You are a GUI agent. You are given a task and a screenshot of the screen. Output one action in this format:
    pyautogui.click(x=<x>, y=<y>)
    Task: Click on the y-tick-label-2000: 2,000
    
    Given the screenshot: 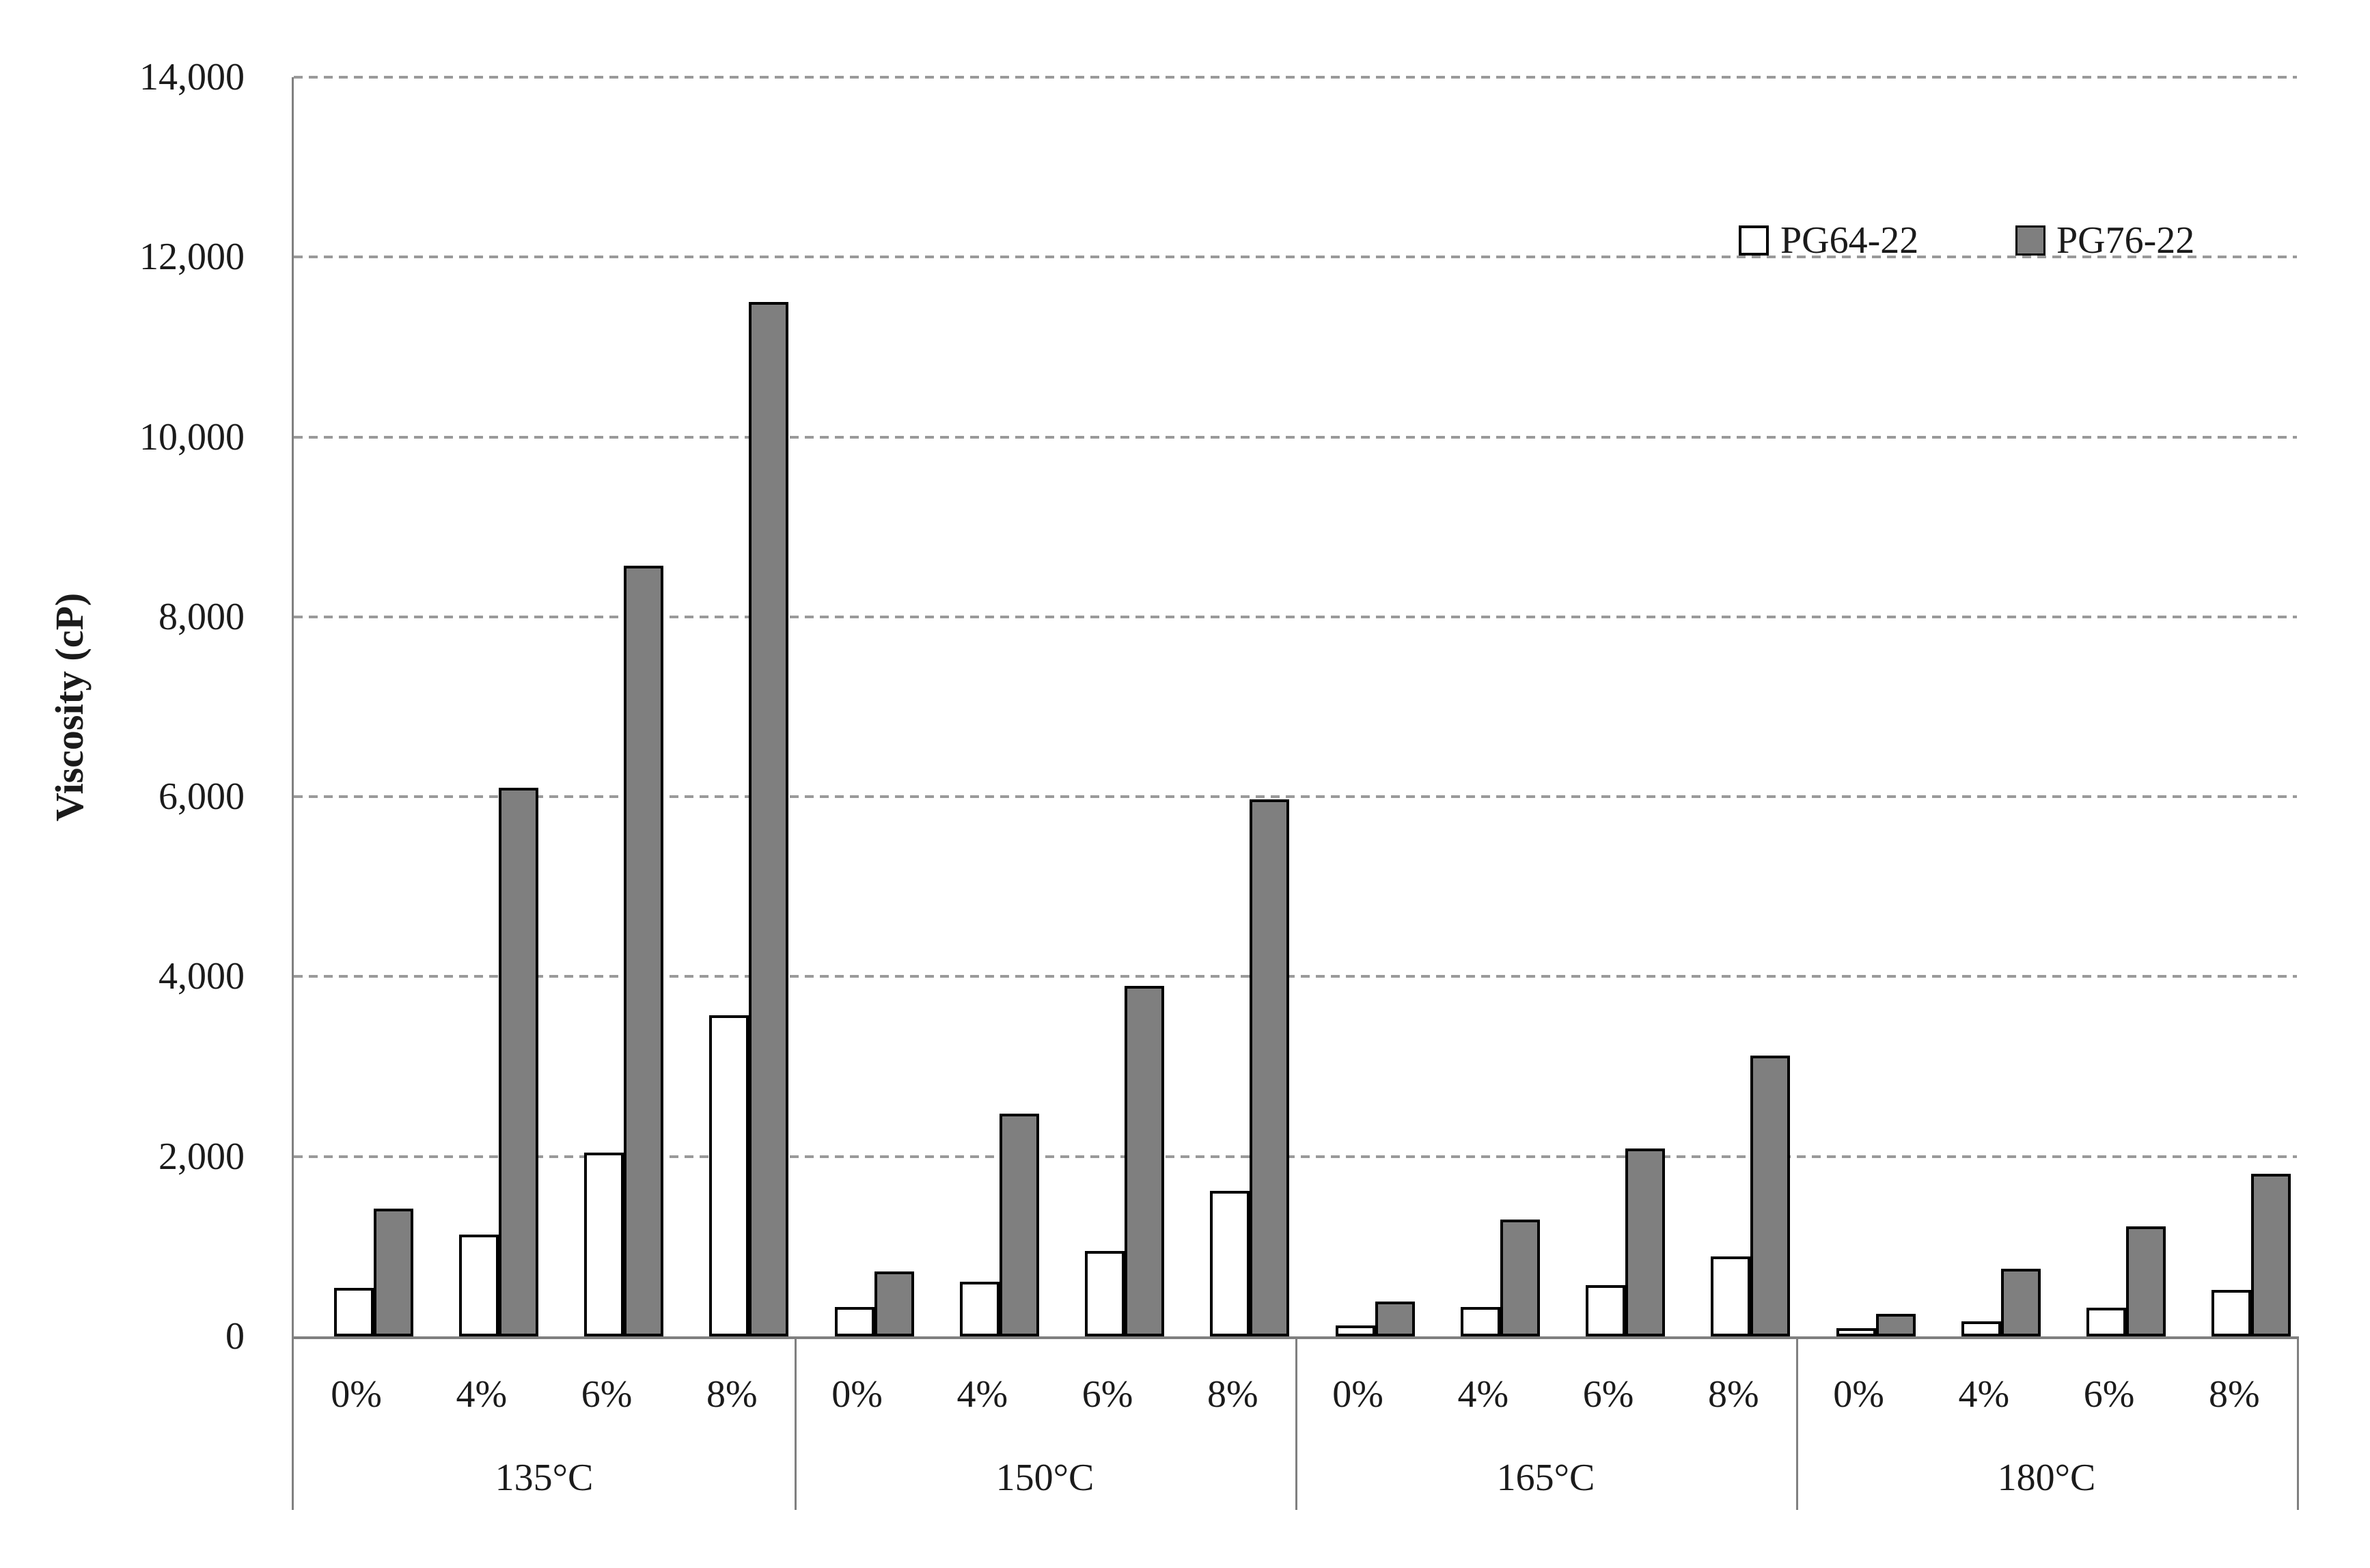 What is the action you would take?
    pyautogui.click(x=202, y=1156)
    